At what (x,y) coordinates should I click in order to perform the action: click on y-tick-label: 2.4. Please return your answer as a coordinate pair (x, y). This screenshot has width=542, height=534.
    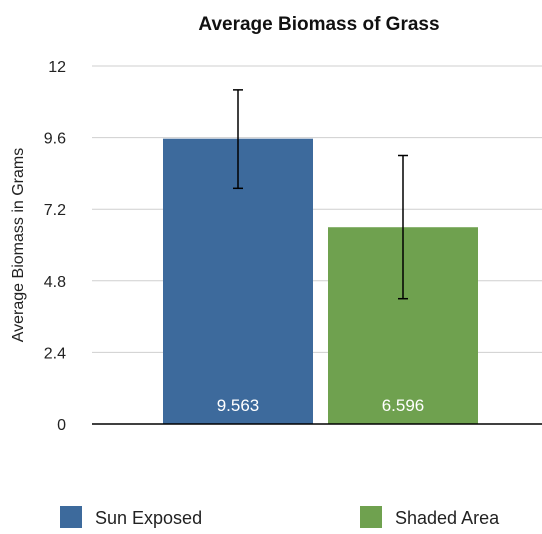
    Looking at the image, I should click on (55, 353).